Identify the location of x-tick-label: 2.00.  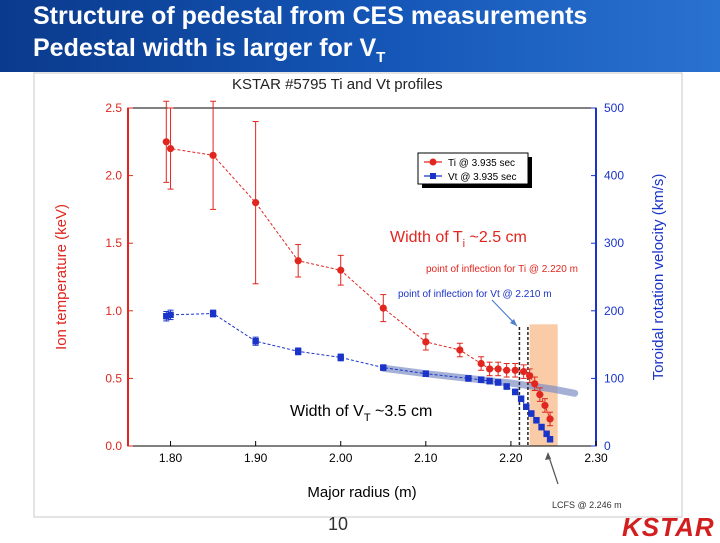
(341, 458).